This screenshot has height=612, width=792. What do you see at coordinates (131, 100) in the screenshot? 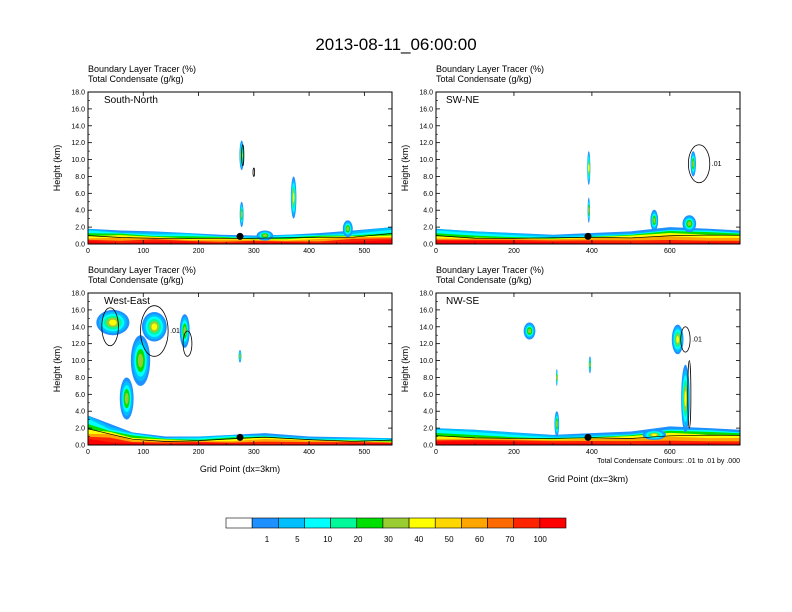
I see `panel-label: South-North` at bounding box center [131, 100].